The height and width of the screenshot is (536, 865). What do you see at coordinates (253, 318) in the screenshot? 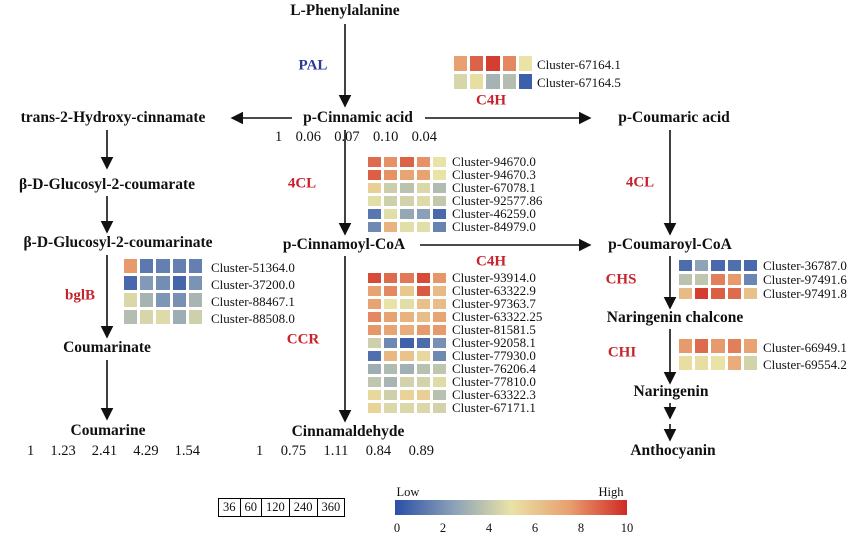
I see `cluster-label: Cluster-88508.0` at bounding box center [253, 318].